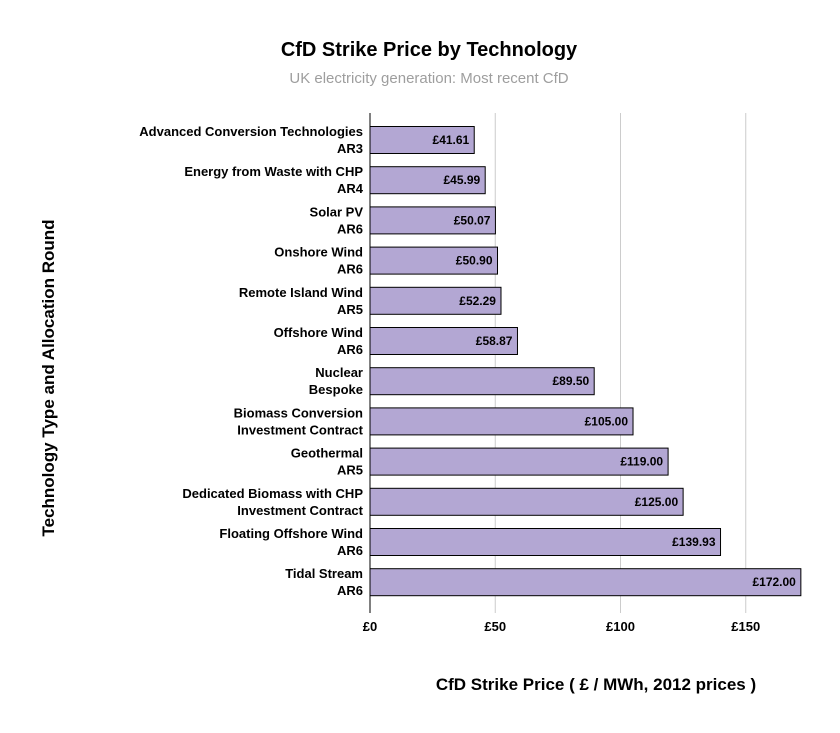 This screenshot has width=840, height=733. What do you see at coordinates (657, 502) in the screenshot?
I see `bar-value-label: £125.00` at bounding box center [657, 502].